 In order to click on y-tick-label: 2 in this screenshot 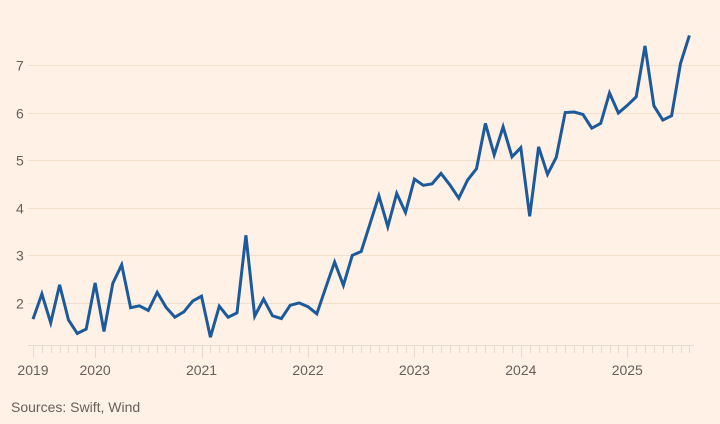, I will do `click(20, 304)`.